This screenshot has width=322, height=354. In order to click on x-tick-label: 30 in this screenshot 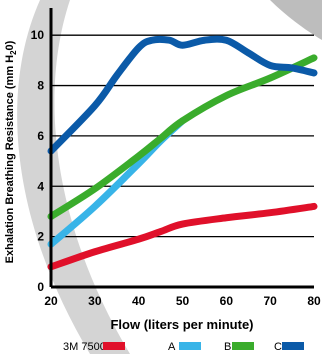, I will do `click(95, 301)`.